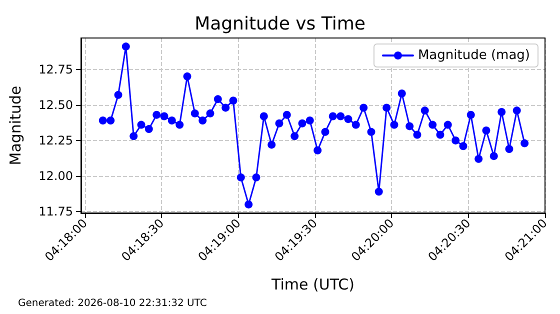 Image resolution: width=560 pixels, height=314 pixels. I want to click on y-tick-label: 11.75, so click(55, 211).